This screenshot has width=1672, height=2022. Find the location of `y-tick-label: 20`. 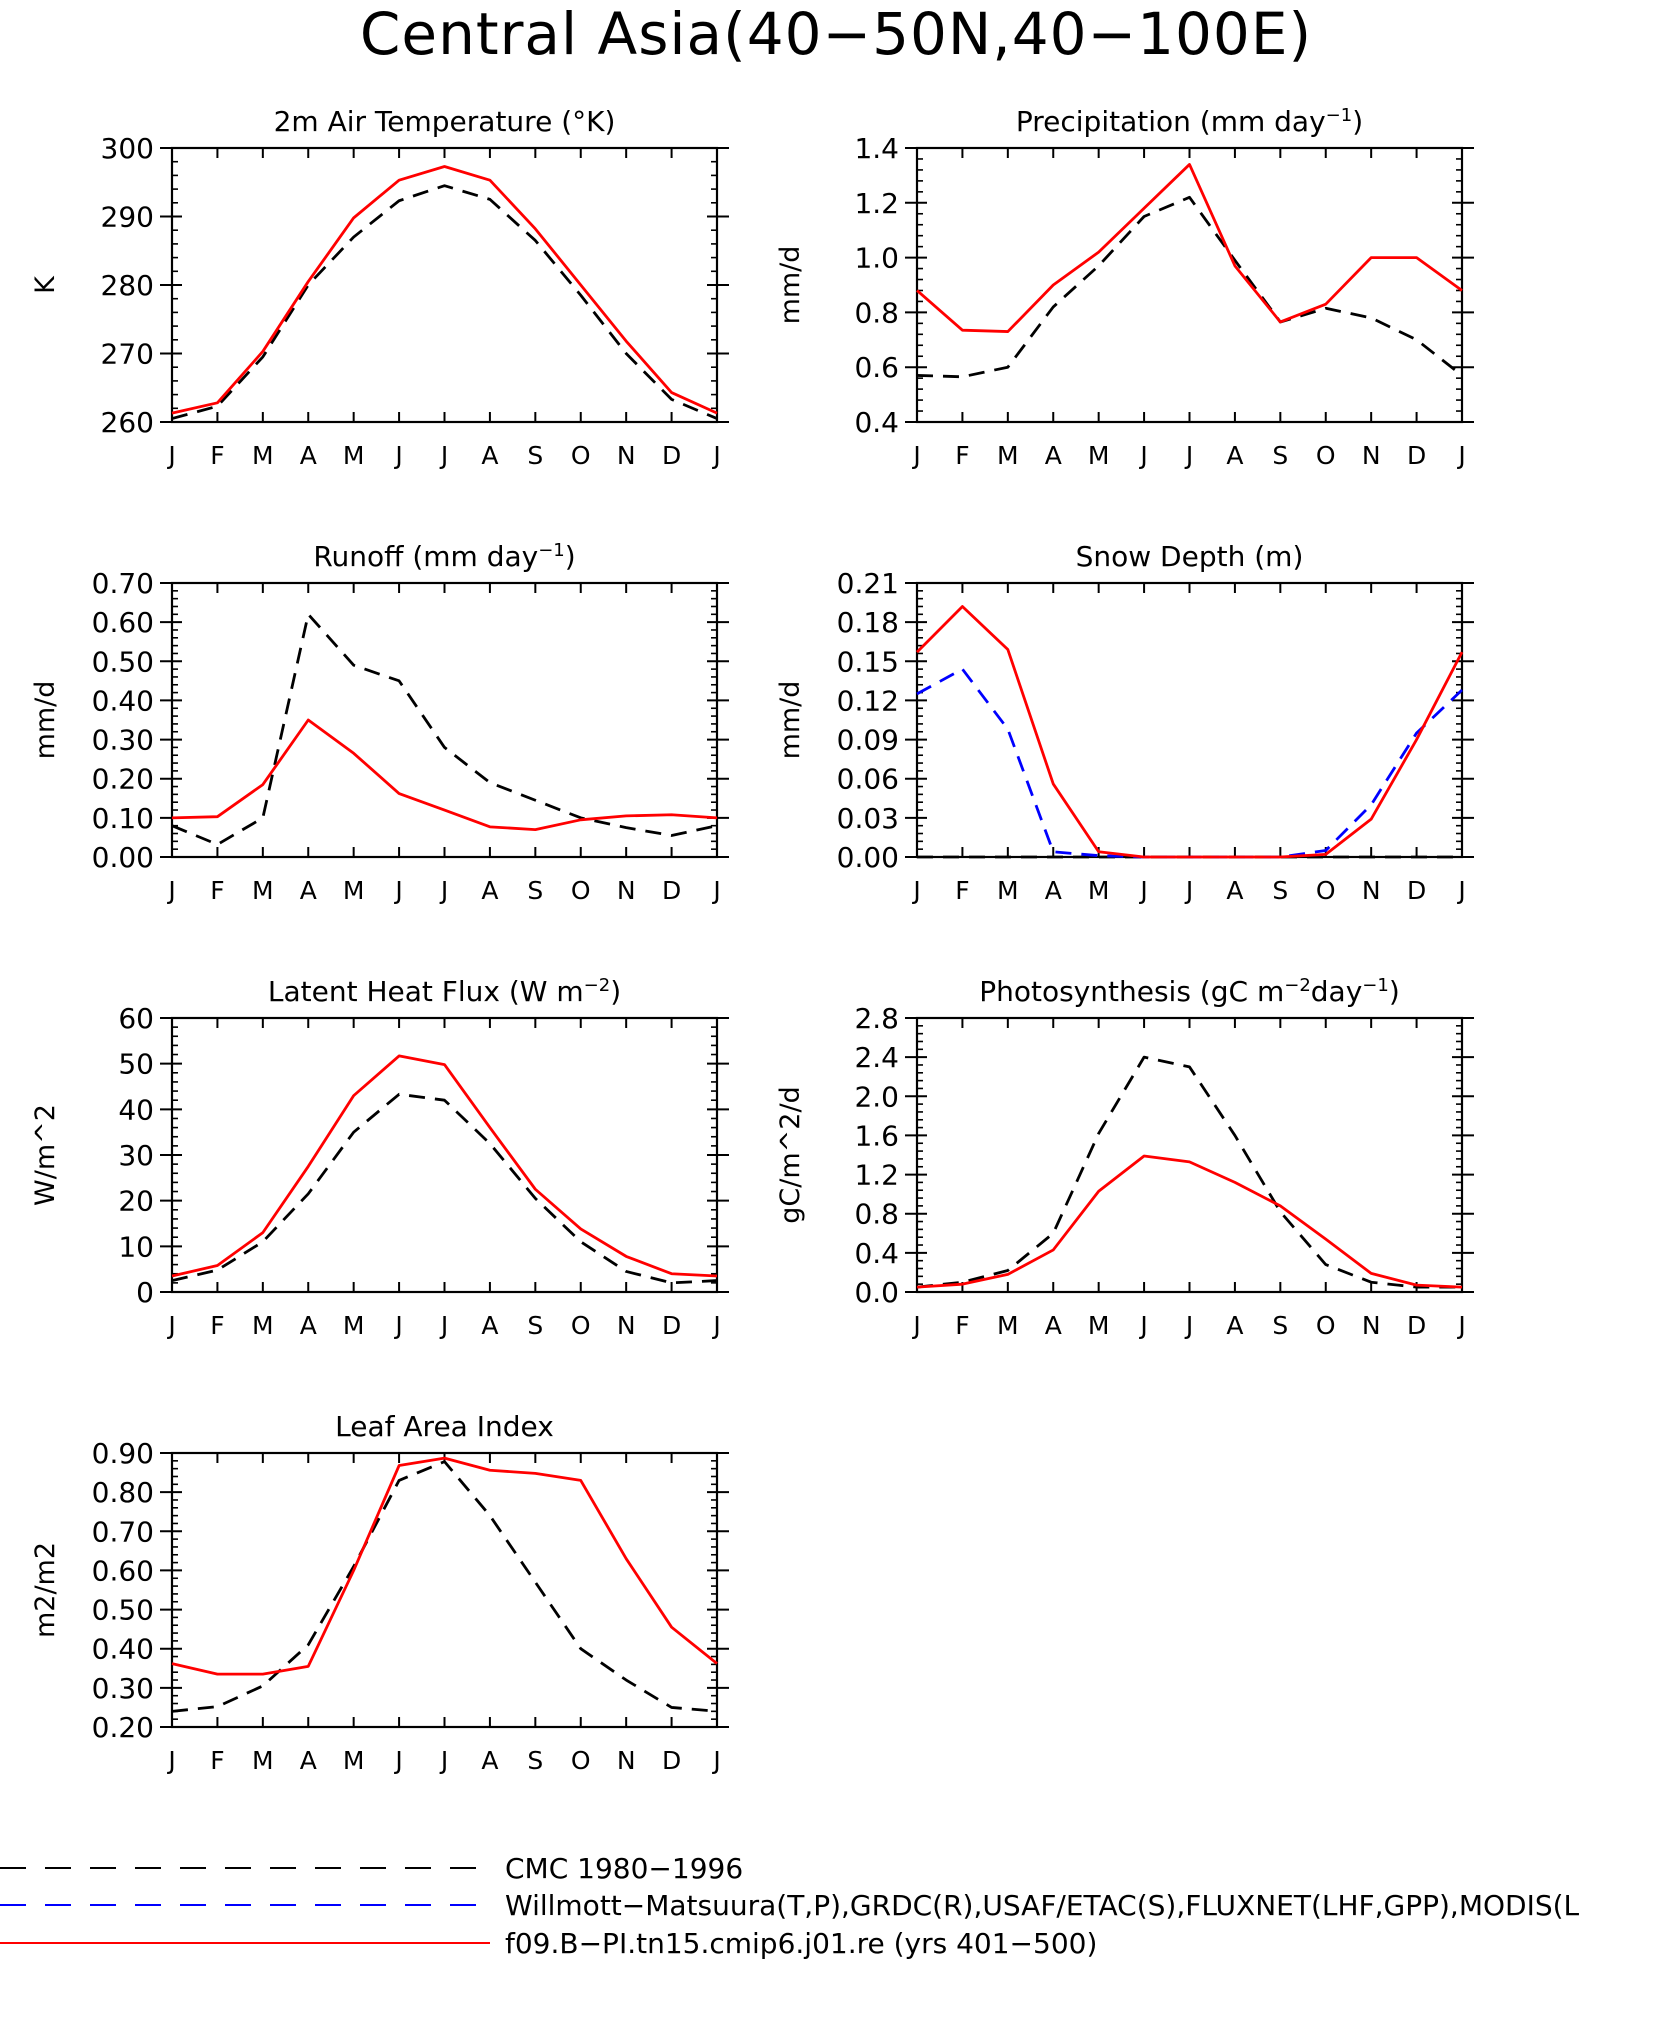

y-tick-label: 20 is located at coordinates (136, 1201).